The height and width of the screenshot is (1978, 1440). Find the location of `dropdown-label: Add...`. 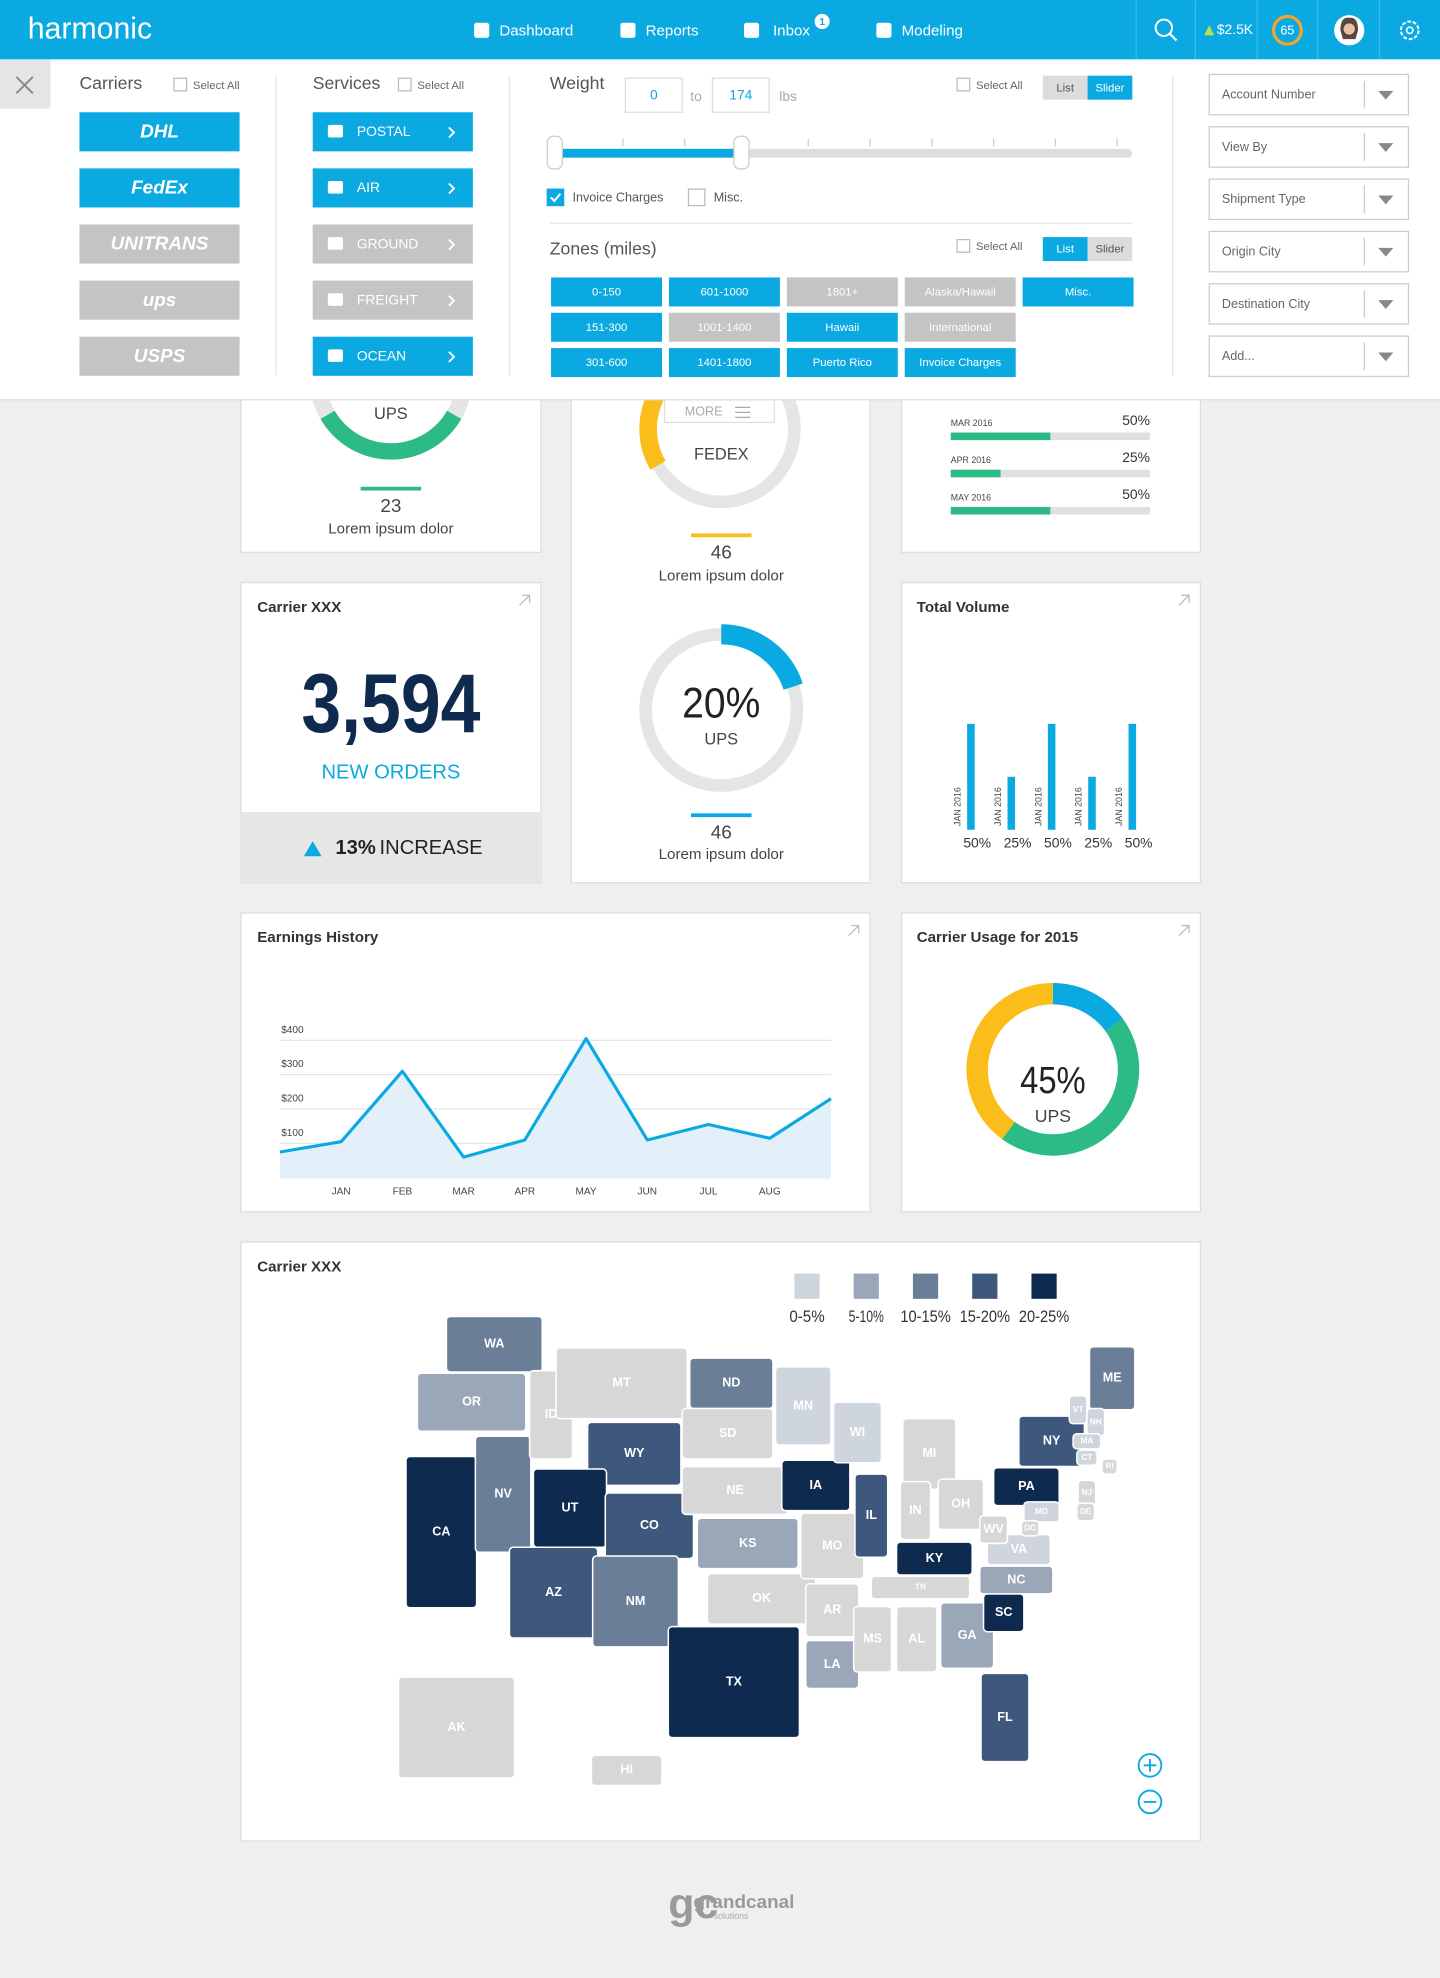

dropdown-label: Add... is located at coordinates (1238, 356).